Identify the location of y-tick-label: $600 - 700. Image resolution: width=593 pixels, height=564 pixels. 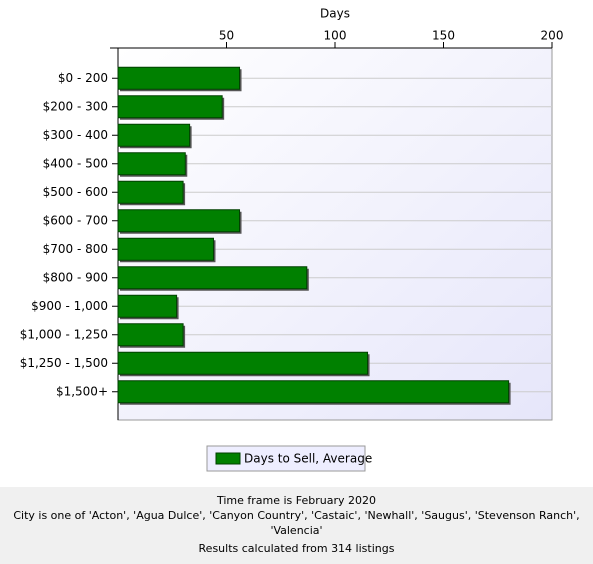
(75, 220).